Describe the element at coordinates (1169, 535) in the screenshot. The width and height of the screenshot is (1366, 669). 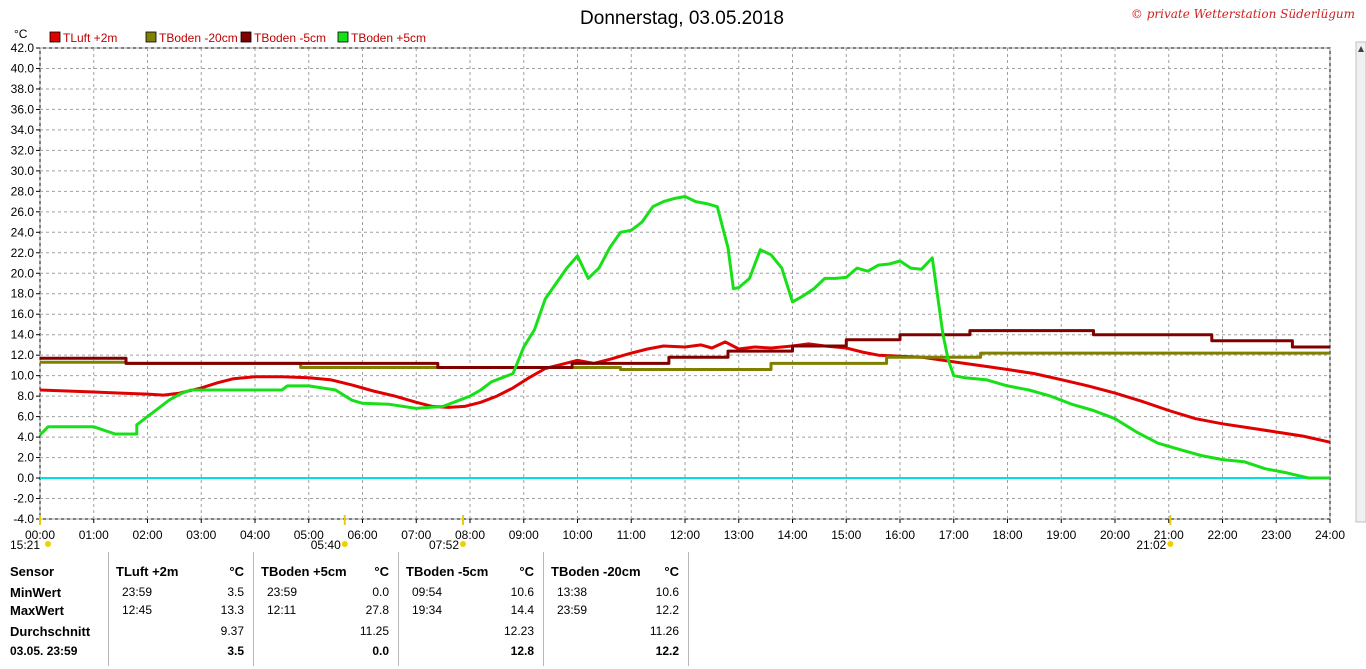
I see `x-tick-label: 21:00` at that location.